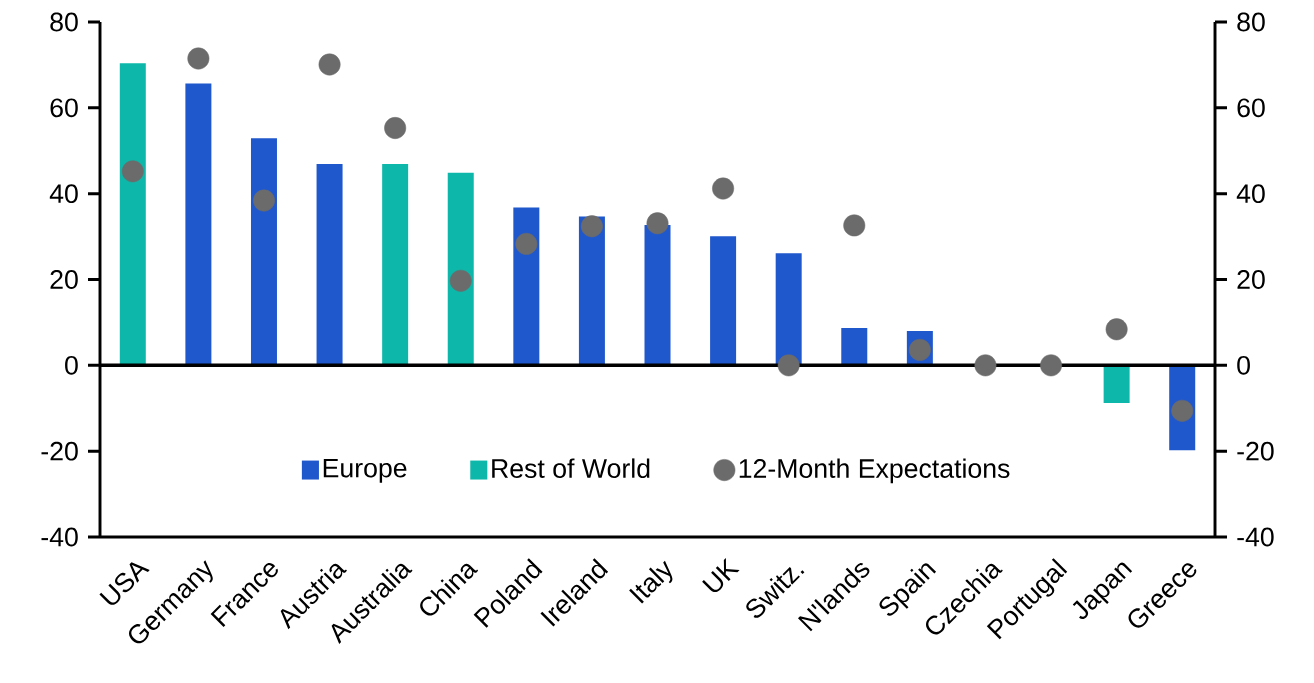 The image size is (1314, 683). What do you see at coordinates (721, 575) in the screenshot?
I see `x-tick-label: UK` at bounding box center [721, 575].